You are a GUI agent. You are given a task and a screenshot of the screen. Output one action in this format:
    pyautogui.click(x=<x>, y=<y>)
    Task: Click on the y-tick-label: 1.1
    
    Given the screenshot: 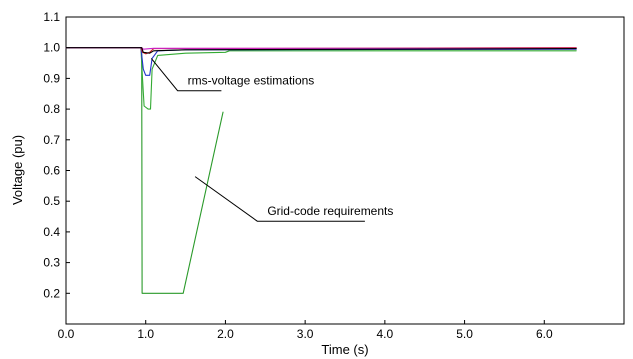 What is the action you would take?
    pyautogui.click(x=51, y=17)
    